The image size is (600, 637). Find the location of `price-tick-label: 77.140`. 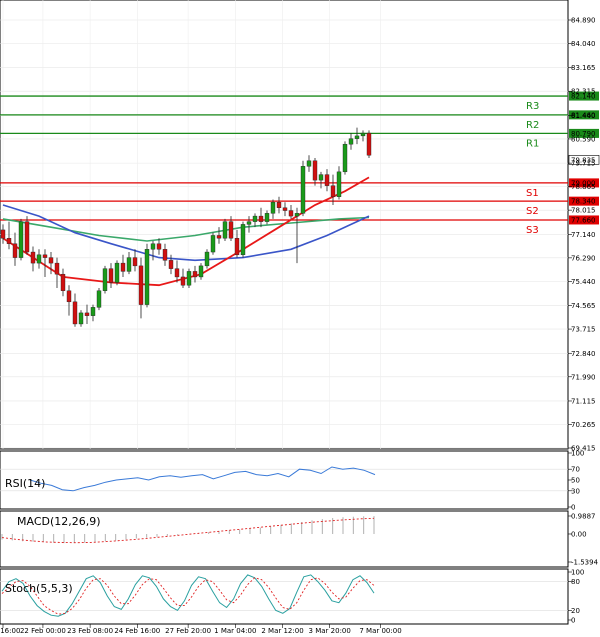

price-tick-label: 77.140 is located at coordinates (583, 235).